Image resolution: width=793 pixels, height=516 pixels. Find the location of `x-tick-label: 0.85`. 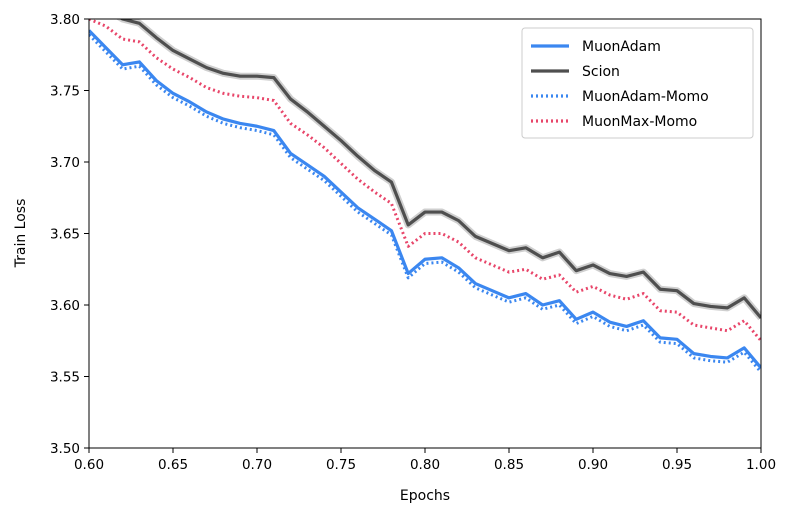

x-tick-label: 0.85 is located at coordinates (509, 465).